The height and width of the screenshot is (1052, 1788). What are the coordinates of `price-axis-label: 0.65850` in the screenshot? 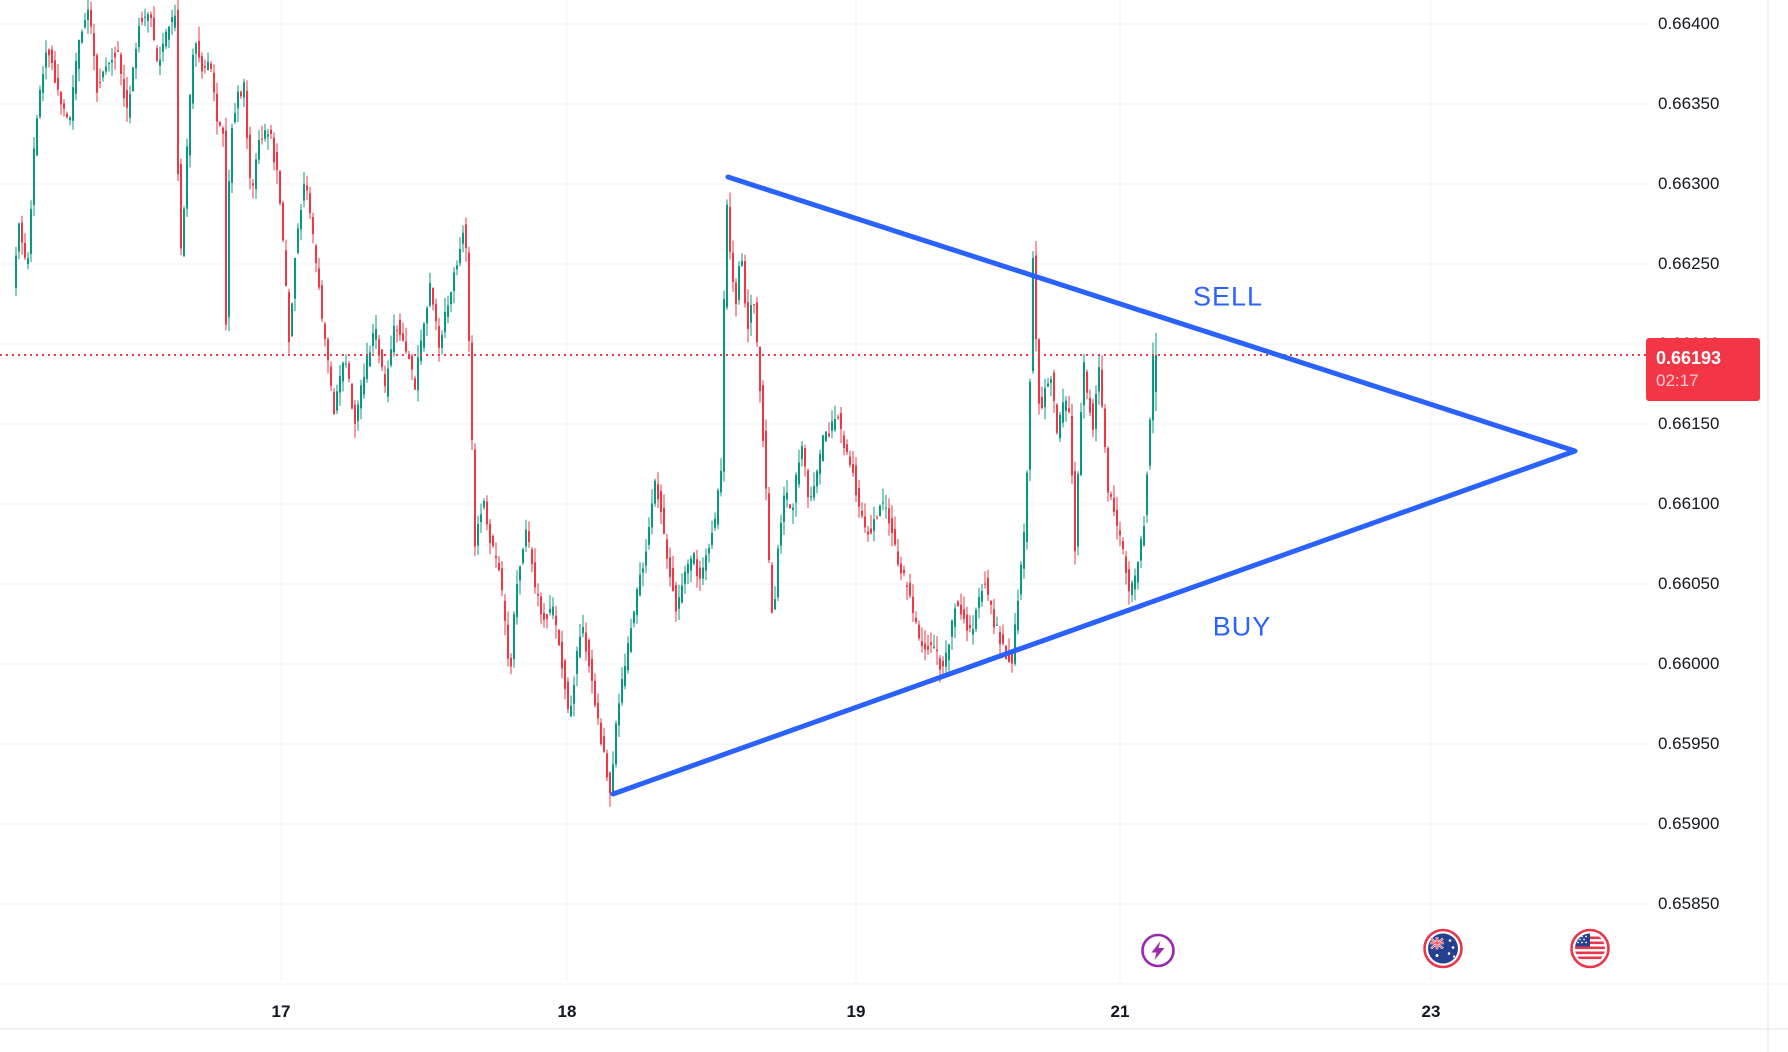 It's located at (1689, 903).